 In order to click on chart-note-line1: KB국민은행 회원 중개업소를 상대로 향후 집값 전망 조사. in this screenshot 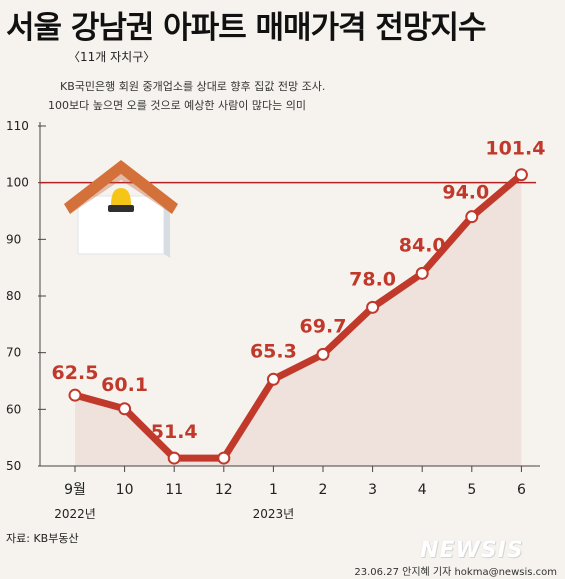, I will do `click(193, 86)`.